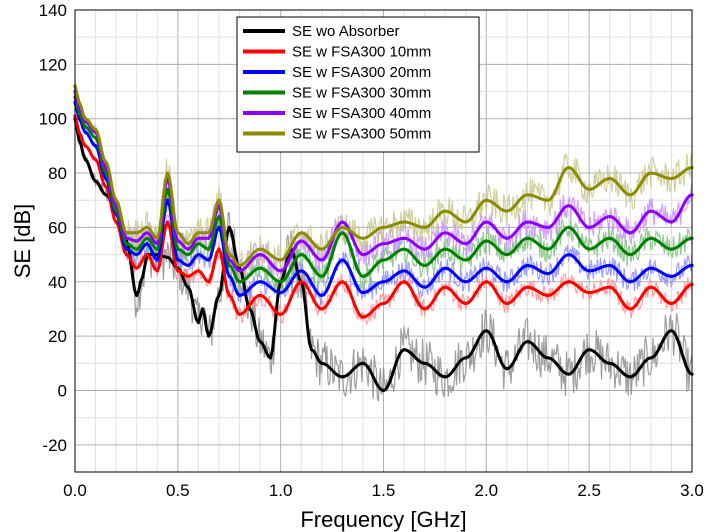  Describe the element at coordinates (62, 390) in the screenshot. I see `y-tick-label: 0` at that location.